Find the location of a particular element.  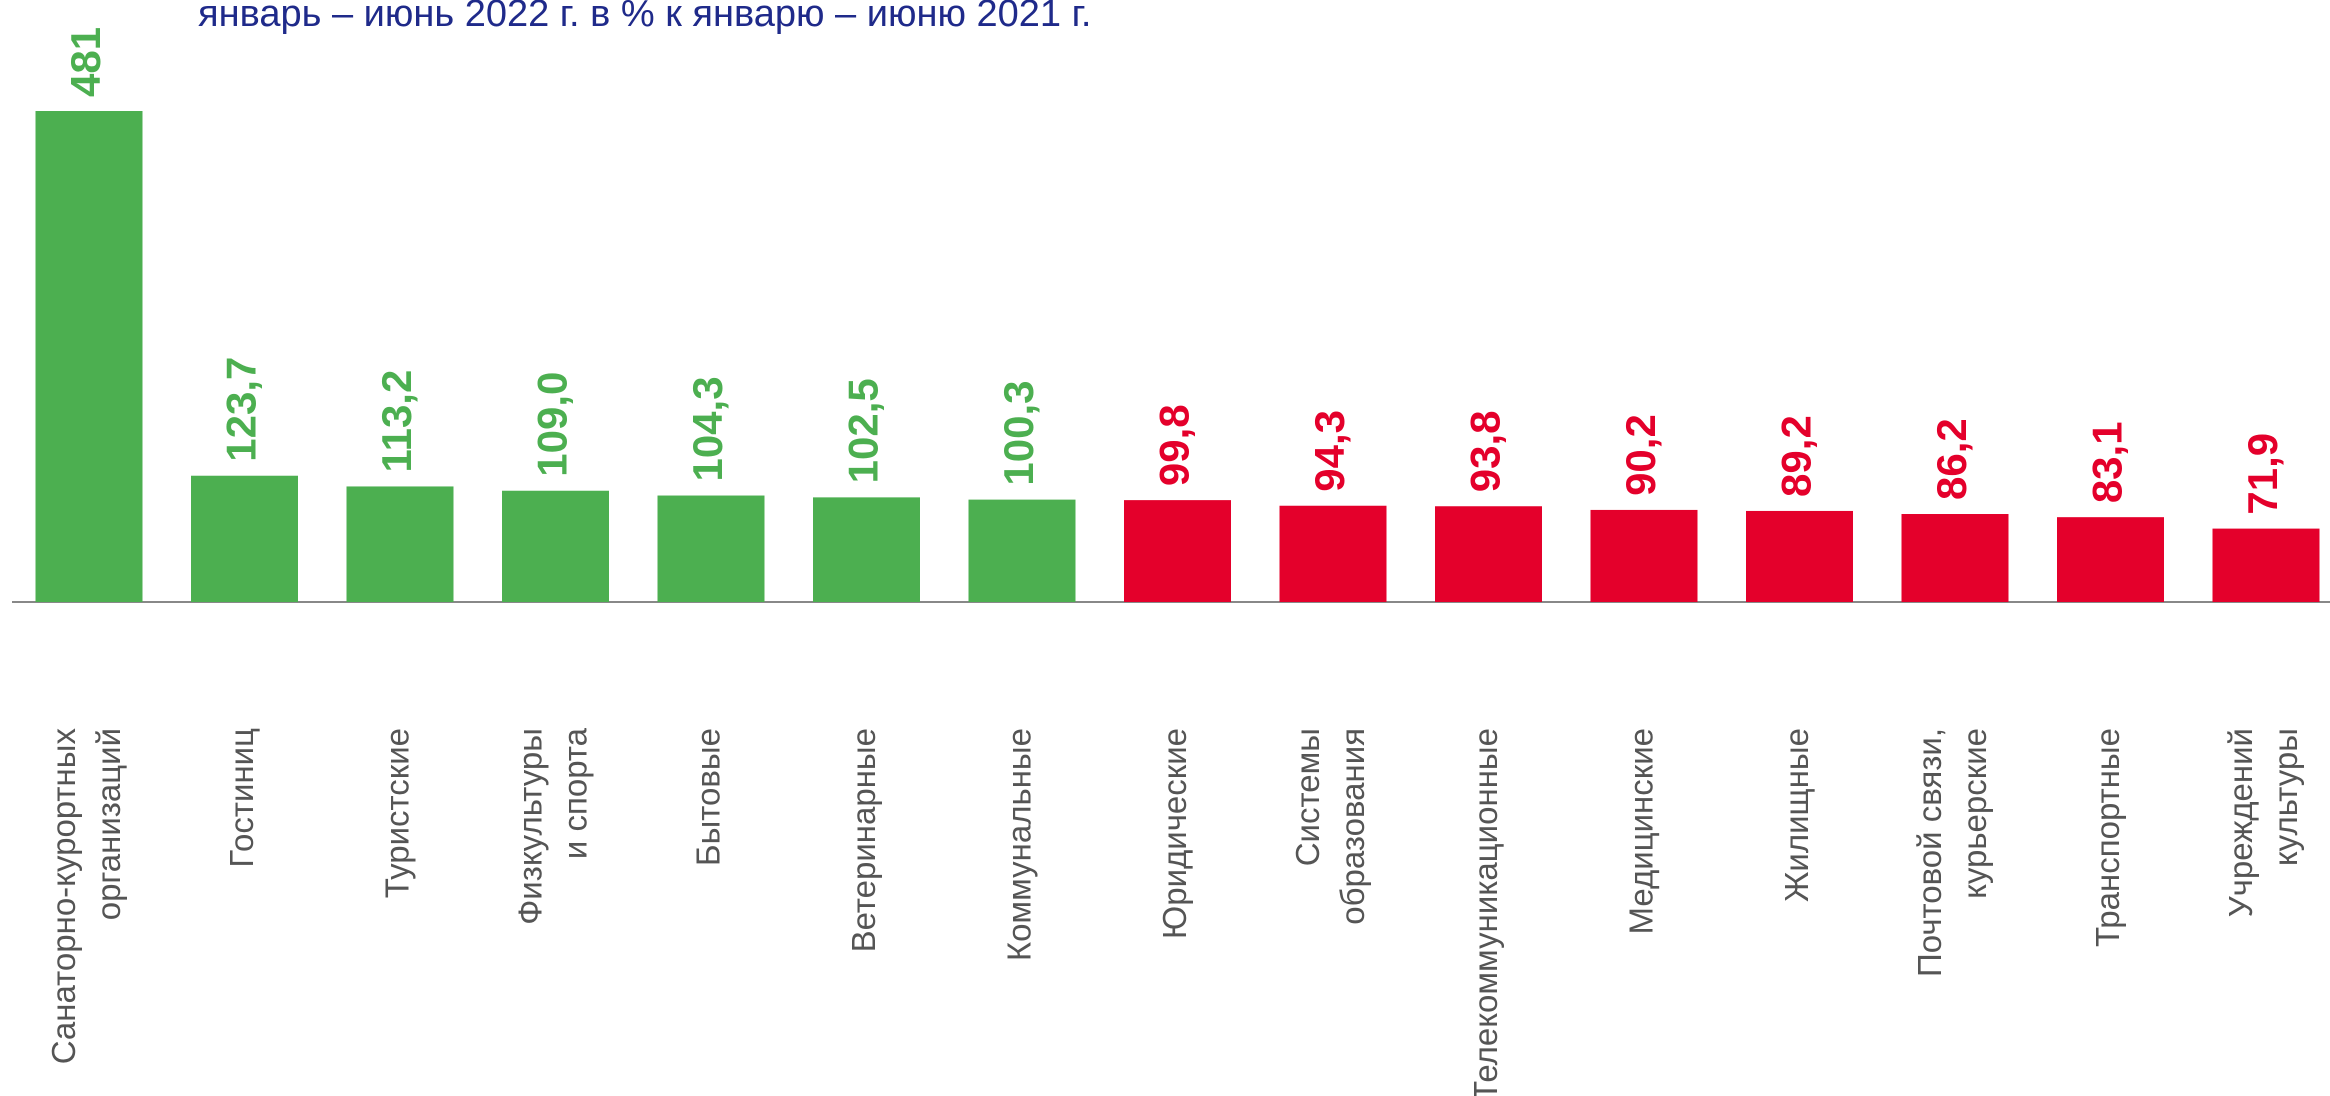

x-tick-label: Ветеринарные is located at coordinates (863, 840).